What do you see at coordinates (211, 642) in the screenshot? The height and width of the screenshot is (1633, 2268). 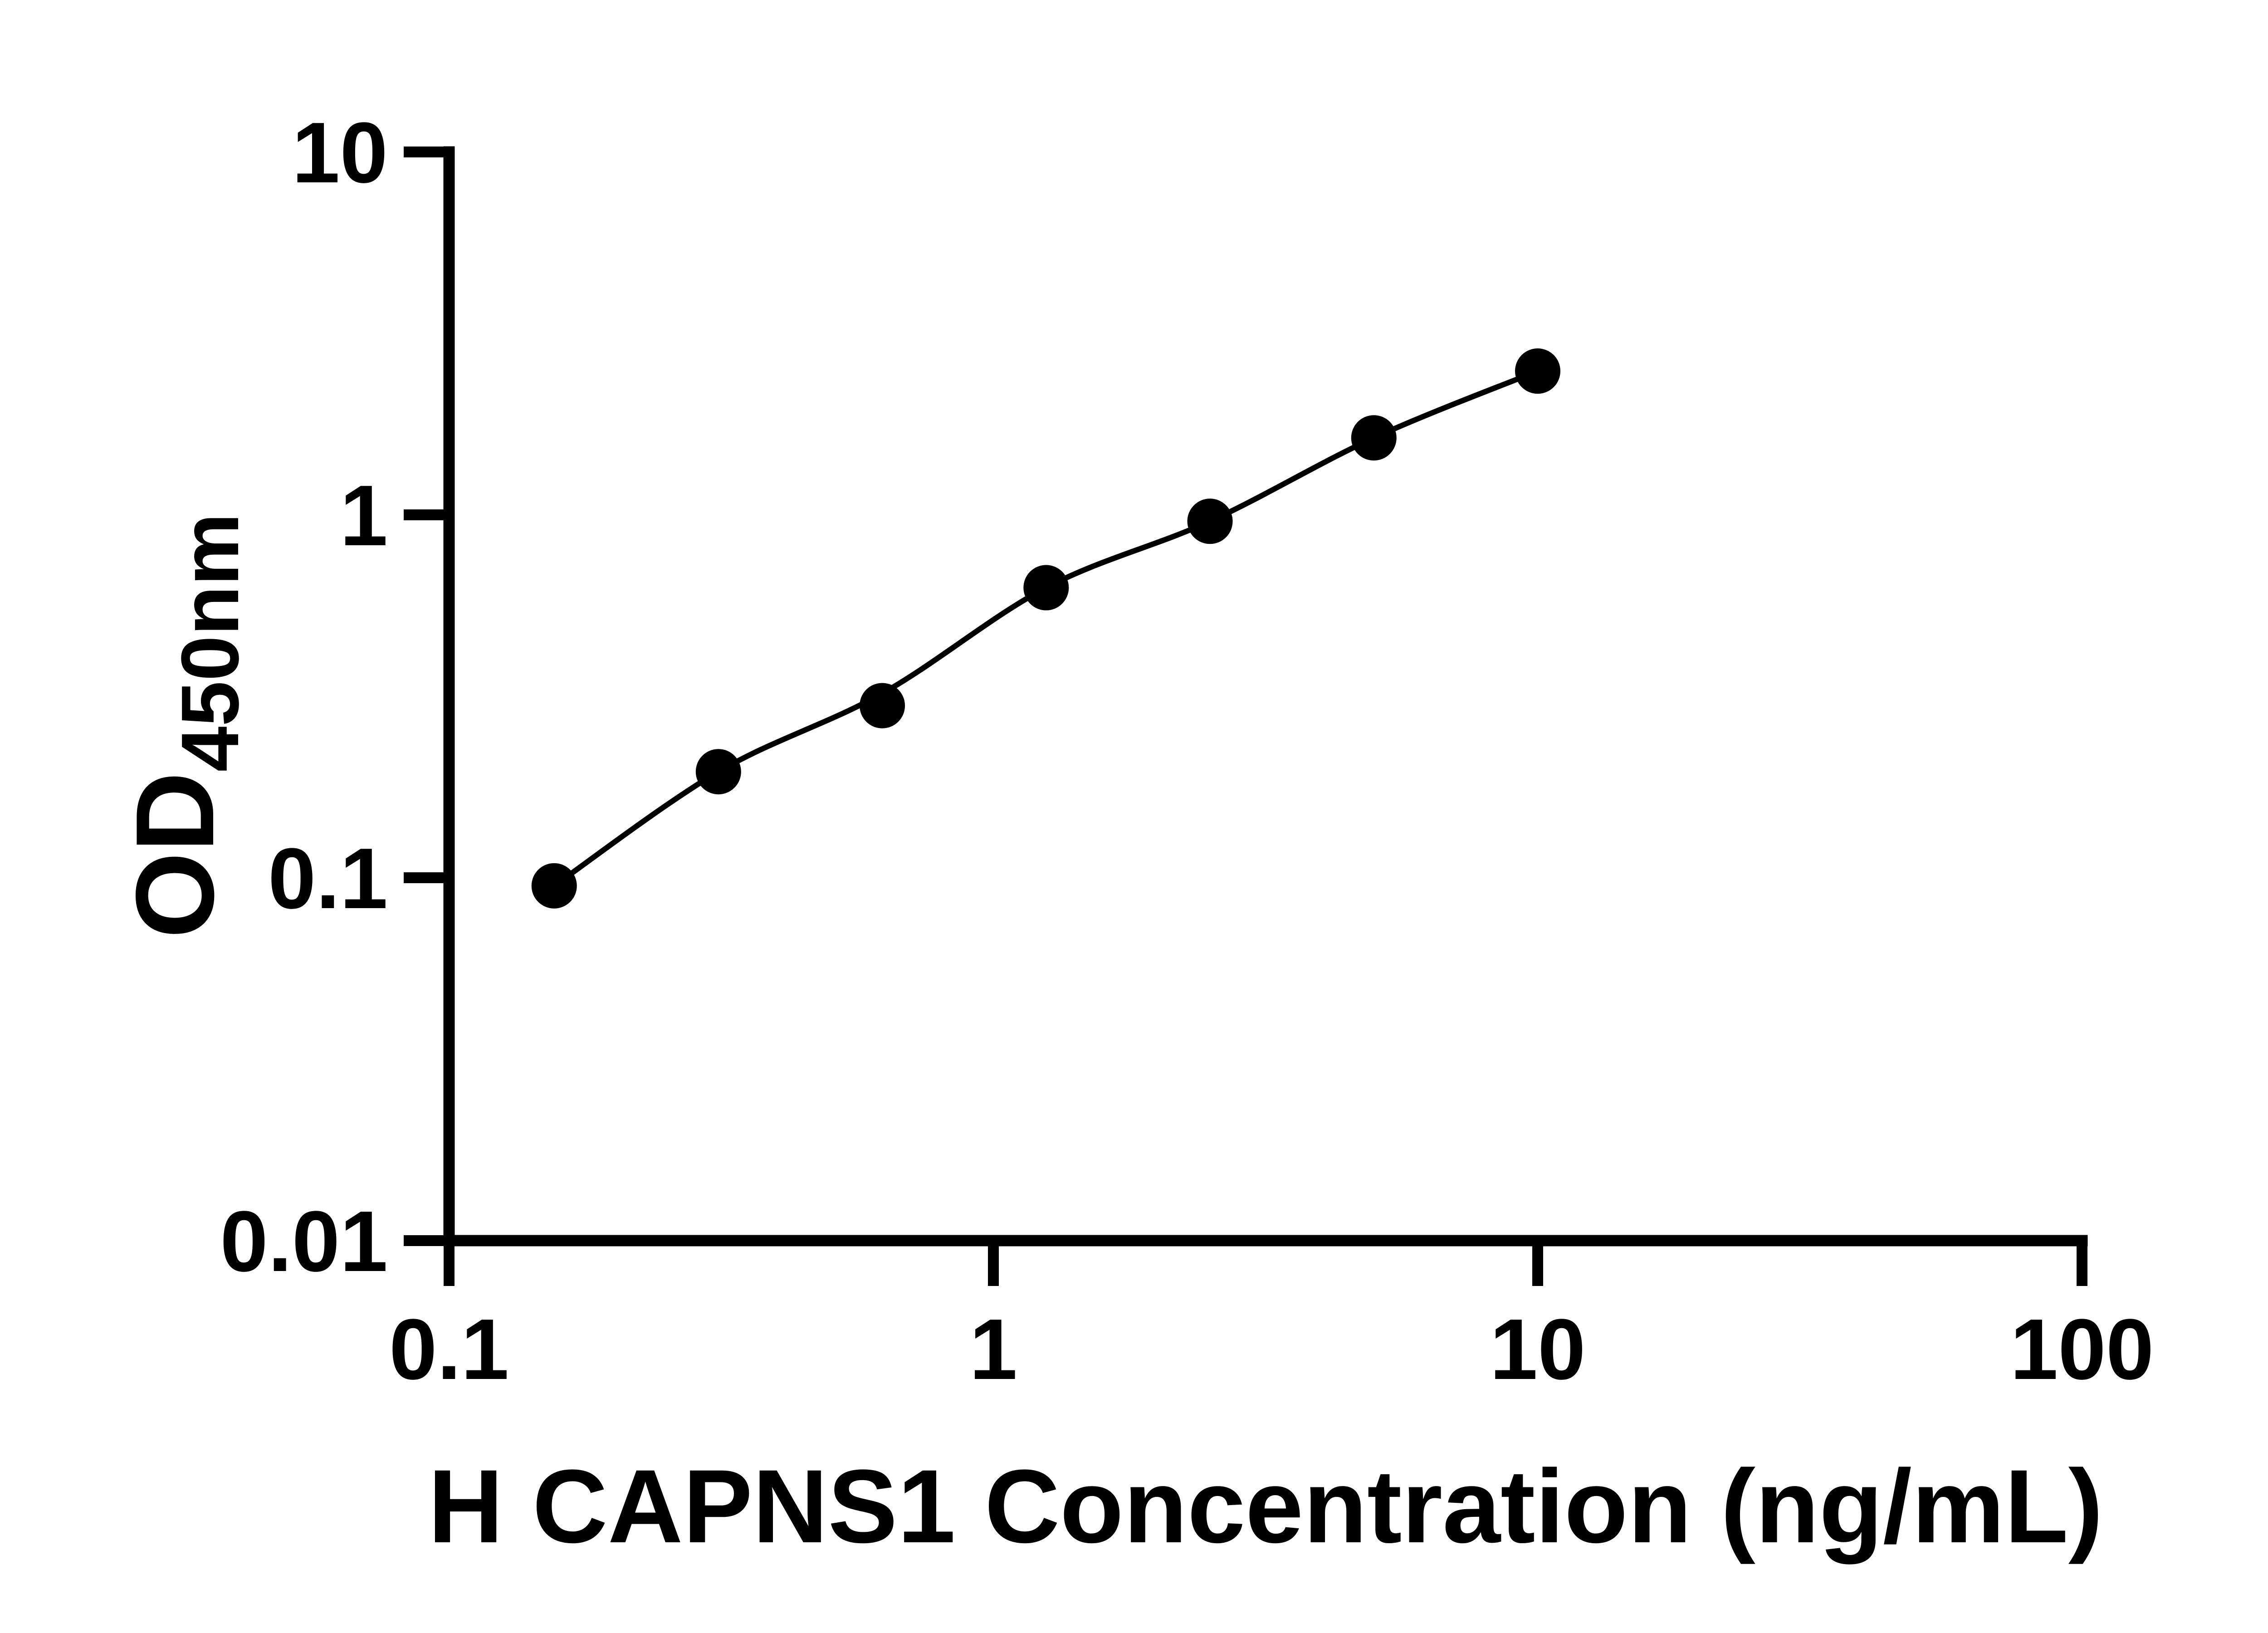 I see `y-axis-title-subscript: 450nm` at bounding box center [211, 642].